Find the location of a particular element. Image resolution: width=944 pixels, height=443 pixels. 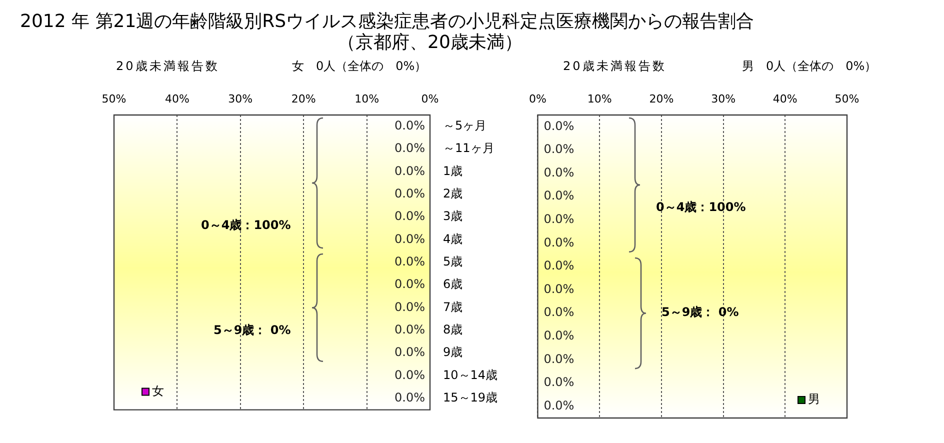

y-tick-label: 7歳 is located at coordinates (453, 307).